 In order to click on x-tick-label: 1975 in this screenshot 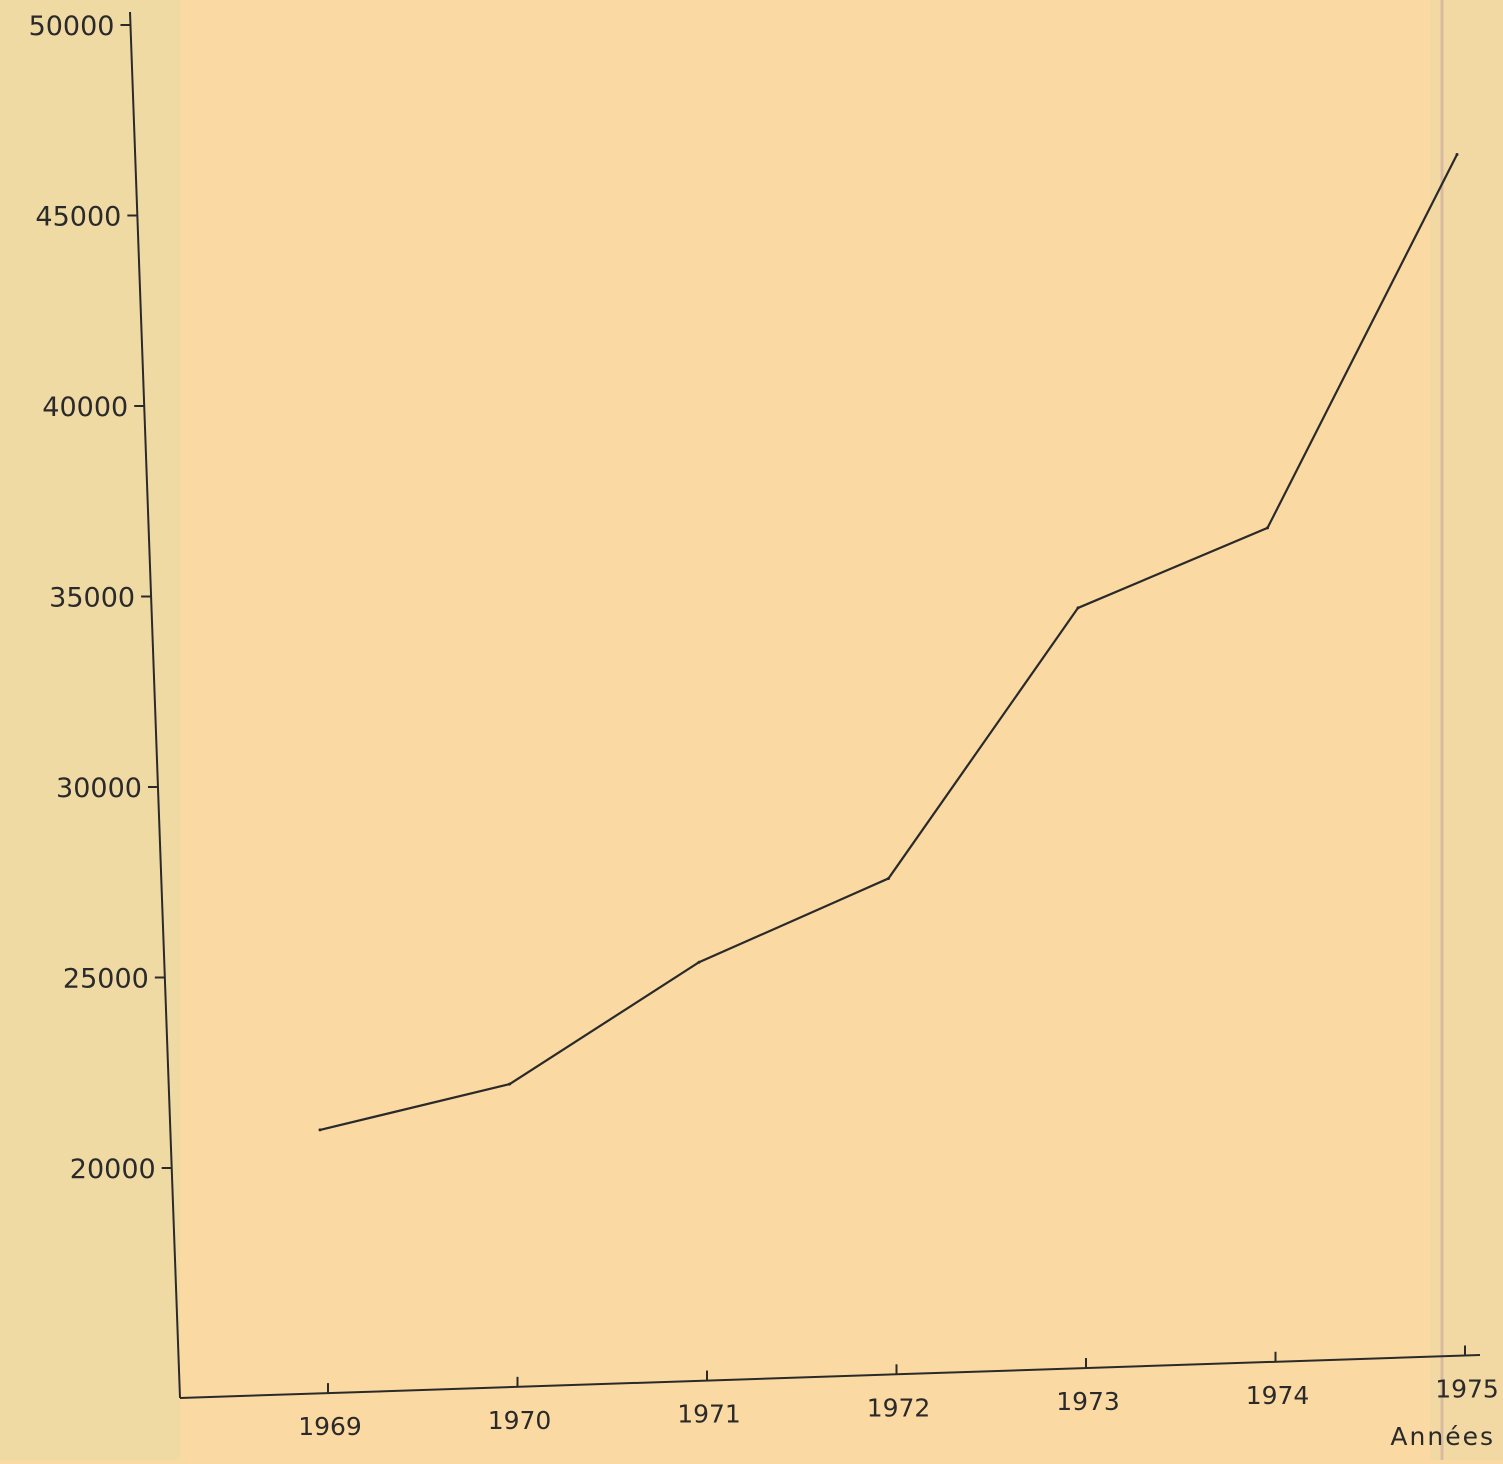, I will do `click(1467, 1388)`.